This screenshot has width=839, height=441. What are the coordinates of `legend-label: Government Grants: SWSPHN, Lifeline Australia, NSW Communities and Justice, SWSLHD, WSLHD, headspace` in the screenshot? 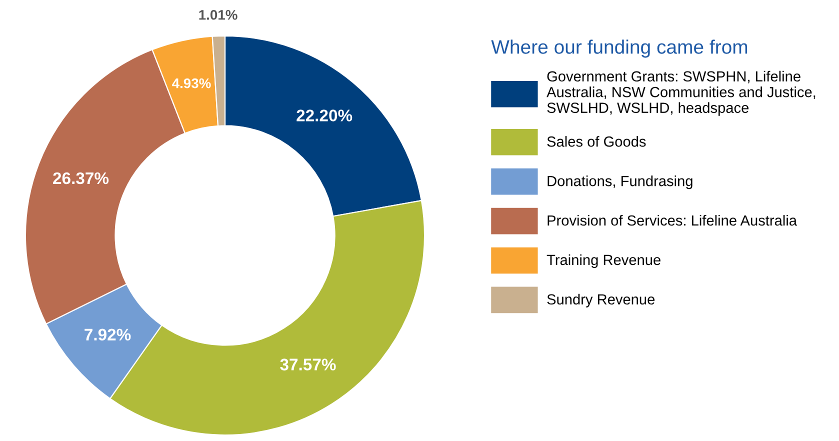 It's located at (681, 93).